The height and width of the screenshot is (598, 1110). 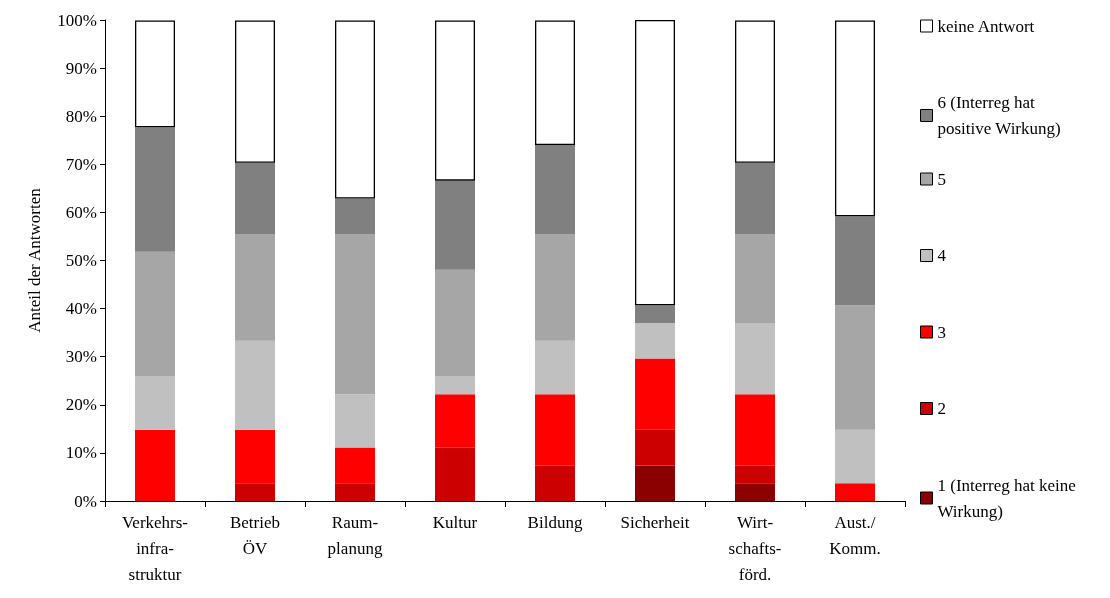 What do you see at coordinates (81, 260) in the screenshot?
I see `y-tick-label: 50%` at bounding box center [81, 260].